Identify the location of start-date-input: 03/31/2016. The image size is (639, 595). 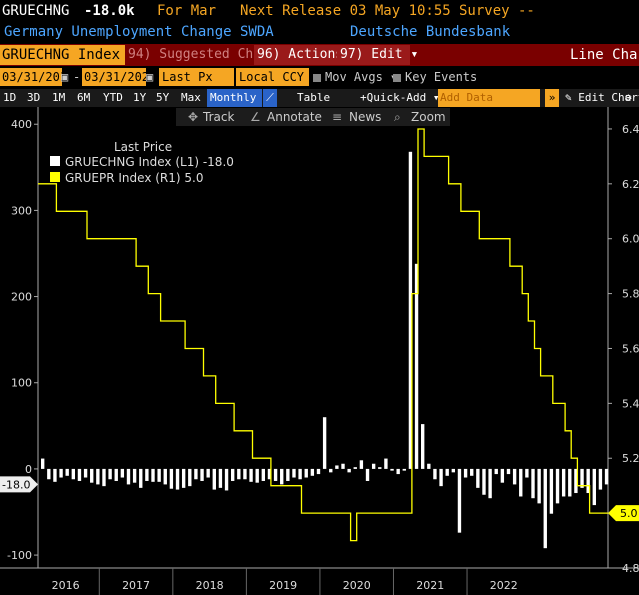
(37, 77).